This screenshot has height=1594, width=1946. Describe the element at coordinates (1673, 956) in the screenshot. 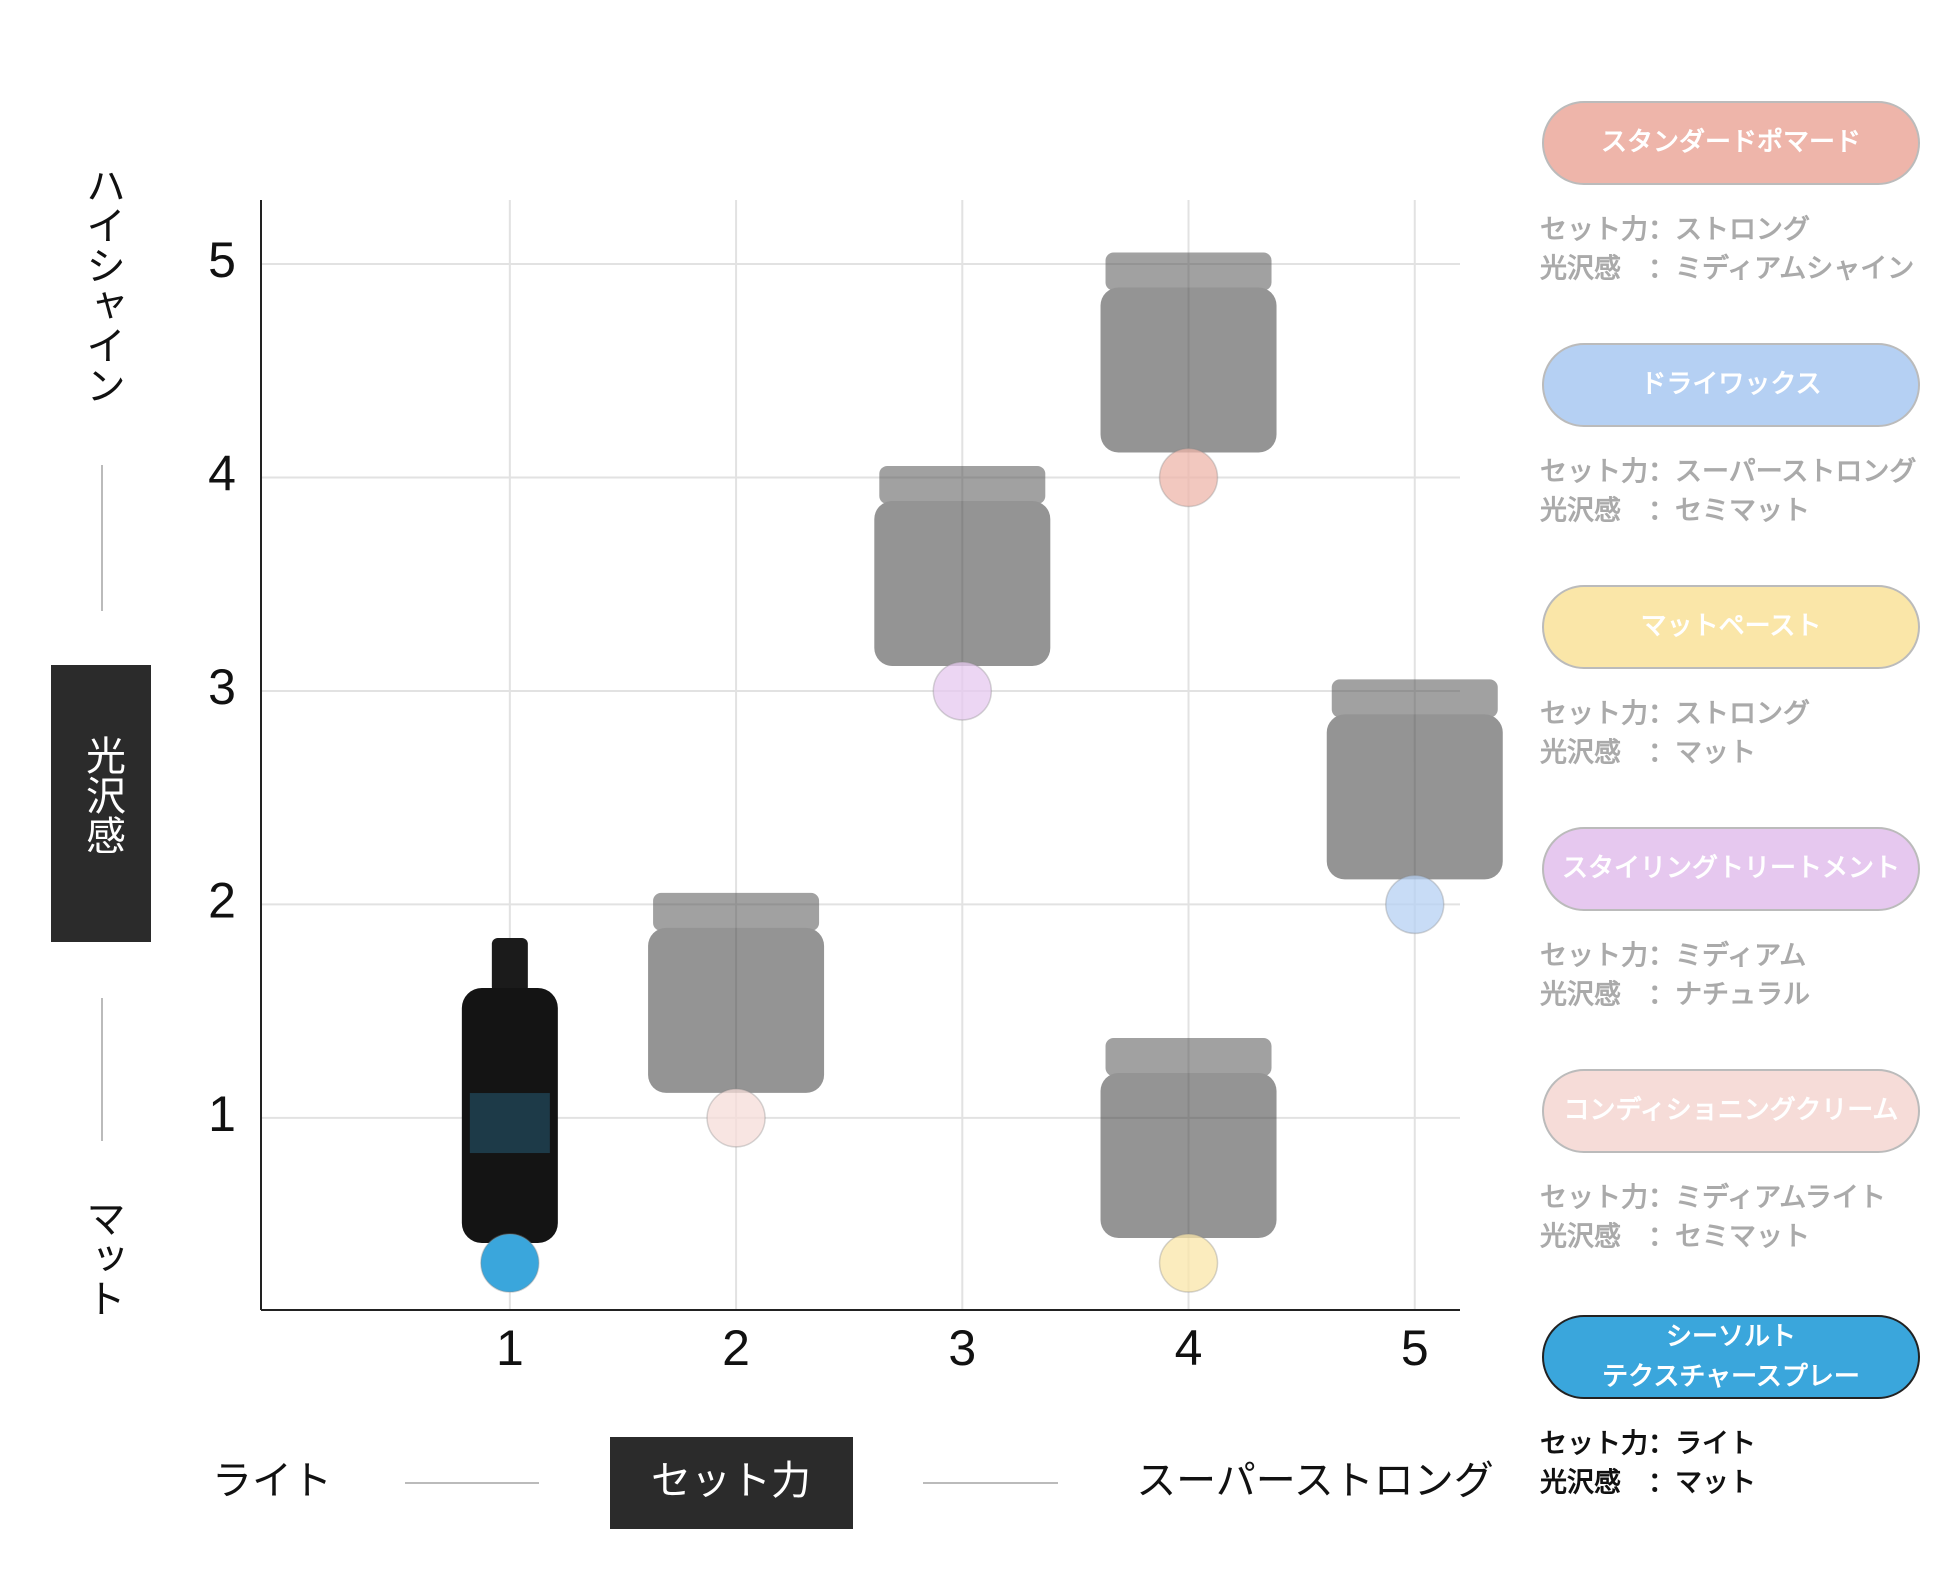

I see `legend-set: セット力：ミディアム` at that location.